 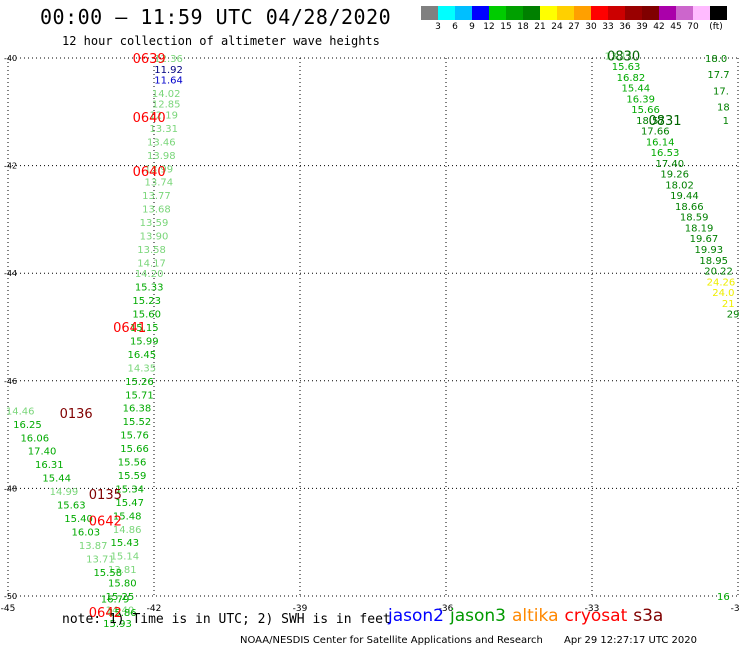 I want to click on color-scale-label: 18, so click(x=523, y=27).